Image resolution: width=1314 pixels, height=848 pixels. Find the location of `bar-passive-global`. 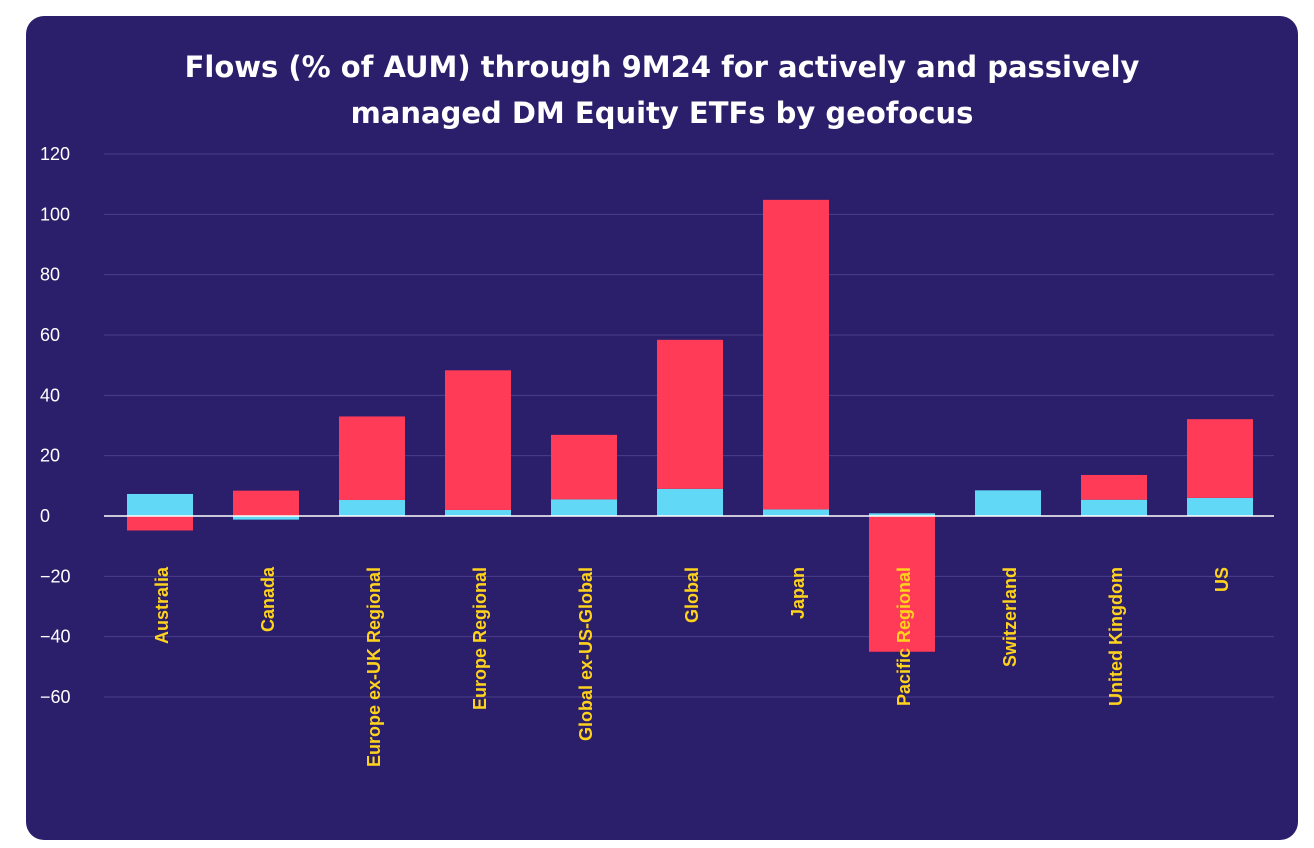

bar-passive-global is located at coordinates (690, 502).